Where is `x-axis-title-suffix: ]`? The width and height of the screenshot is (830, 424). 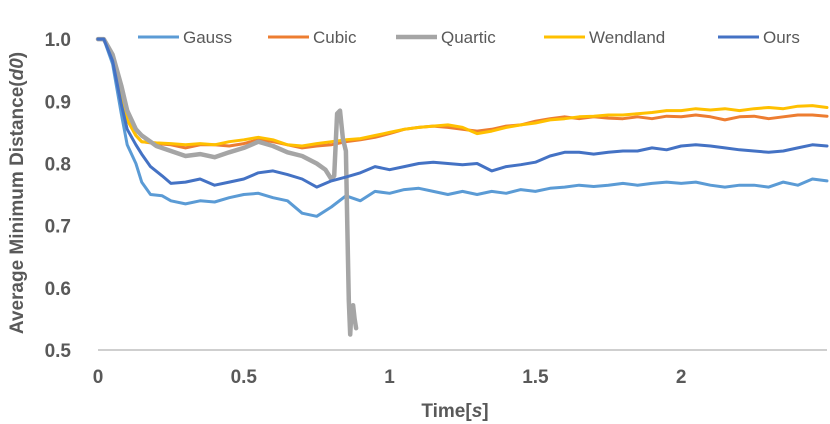 x-axis-title-suffix: ] is located at coordinates (485, 411).